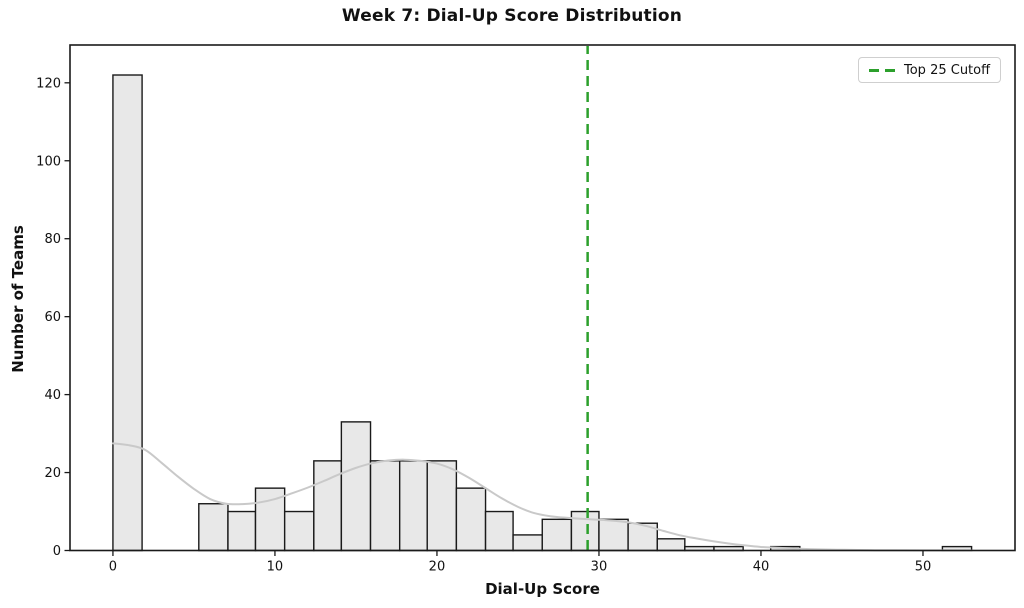 This screenshot has height=608, width=1024. Describe the element at coordinates (48, 161) in the screenshot. I see `y-tick-label: 100` at that location.